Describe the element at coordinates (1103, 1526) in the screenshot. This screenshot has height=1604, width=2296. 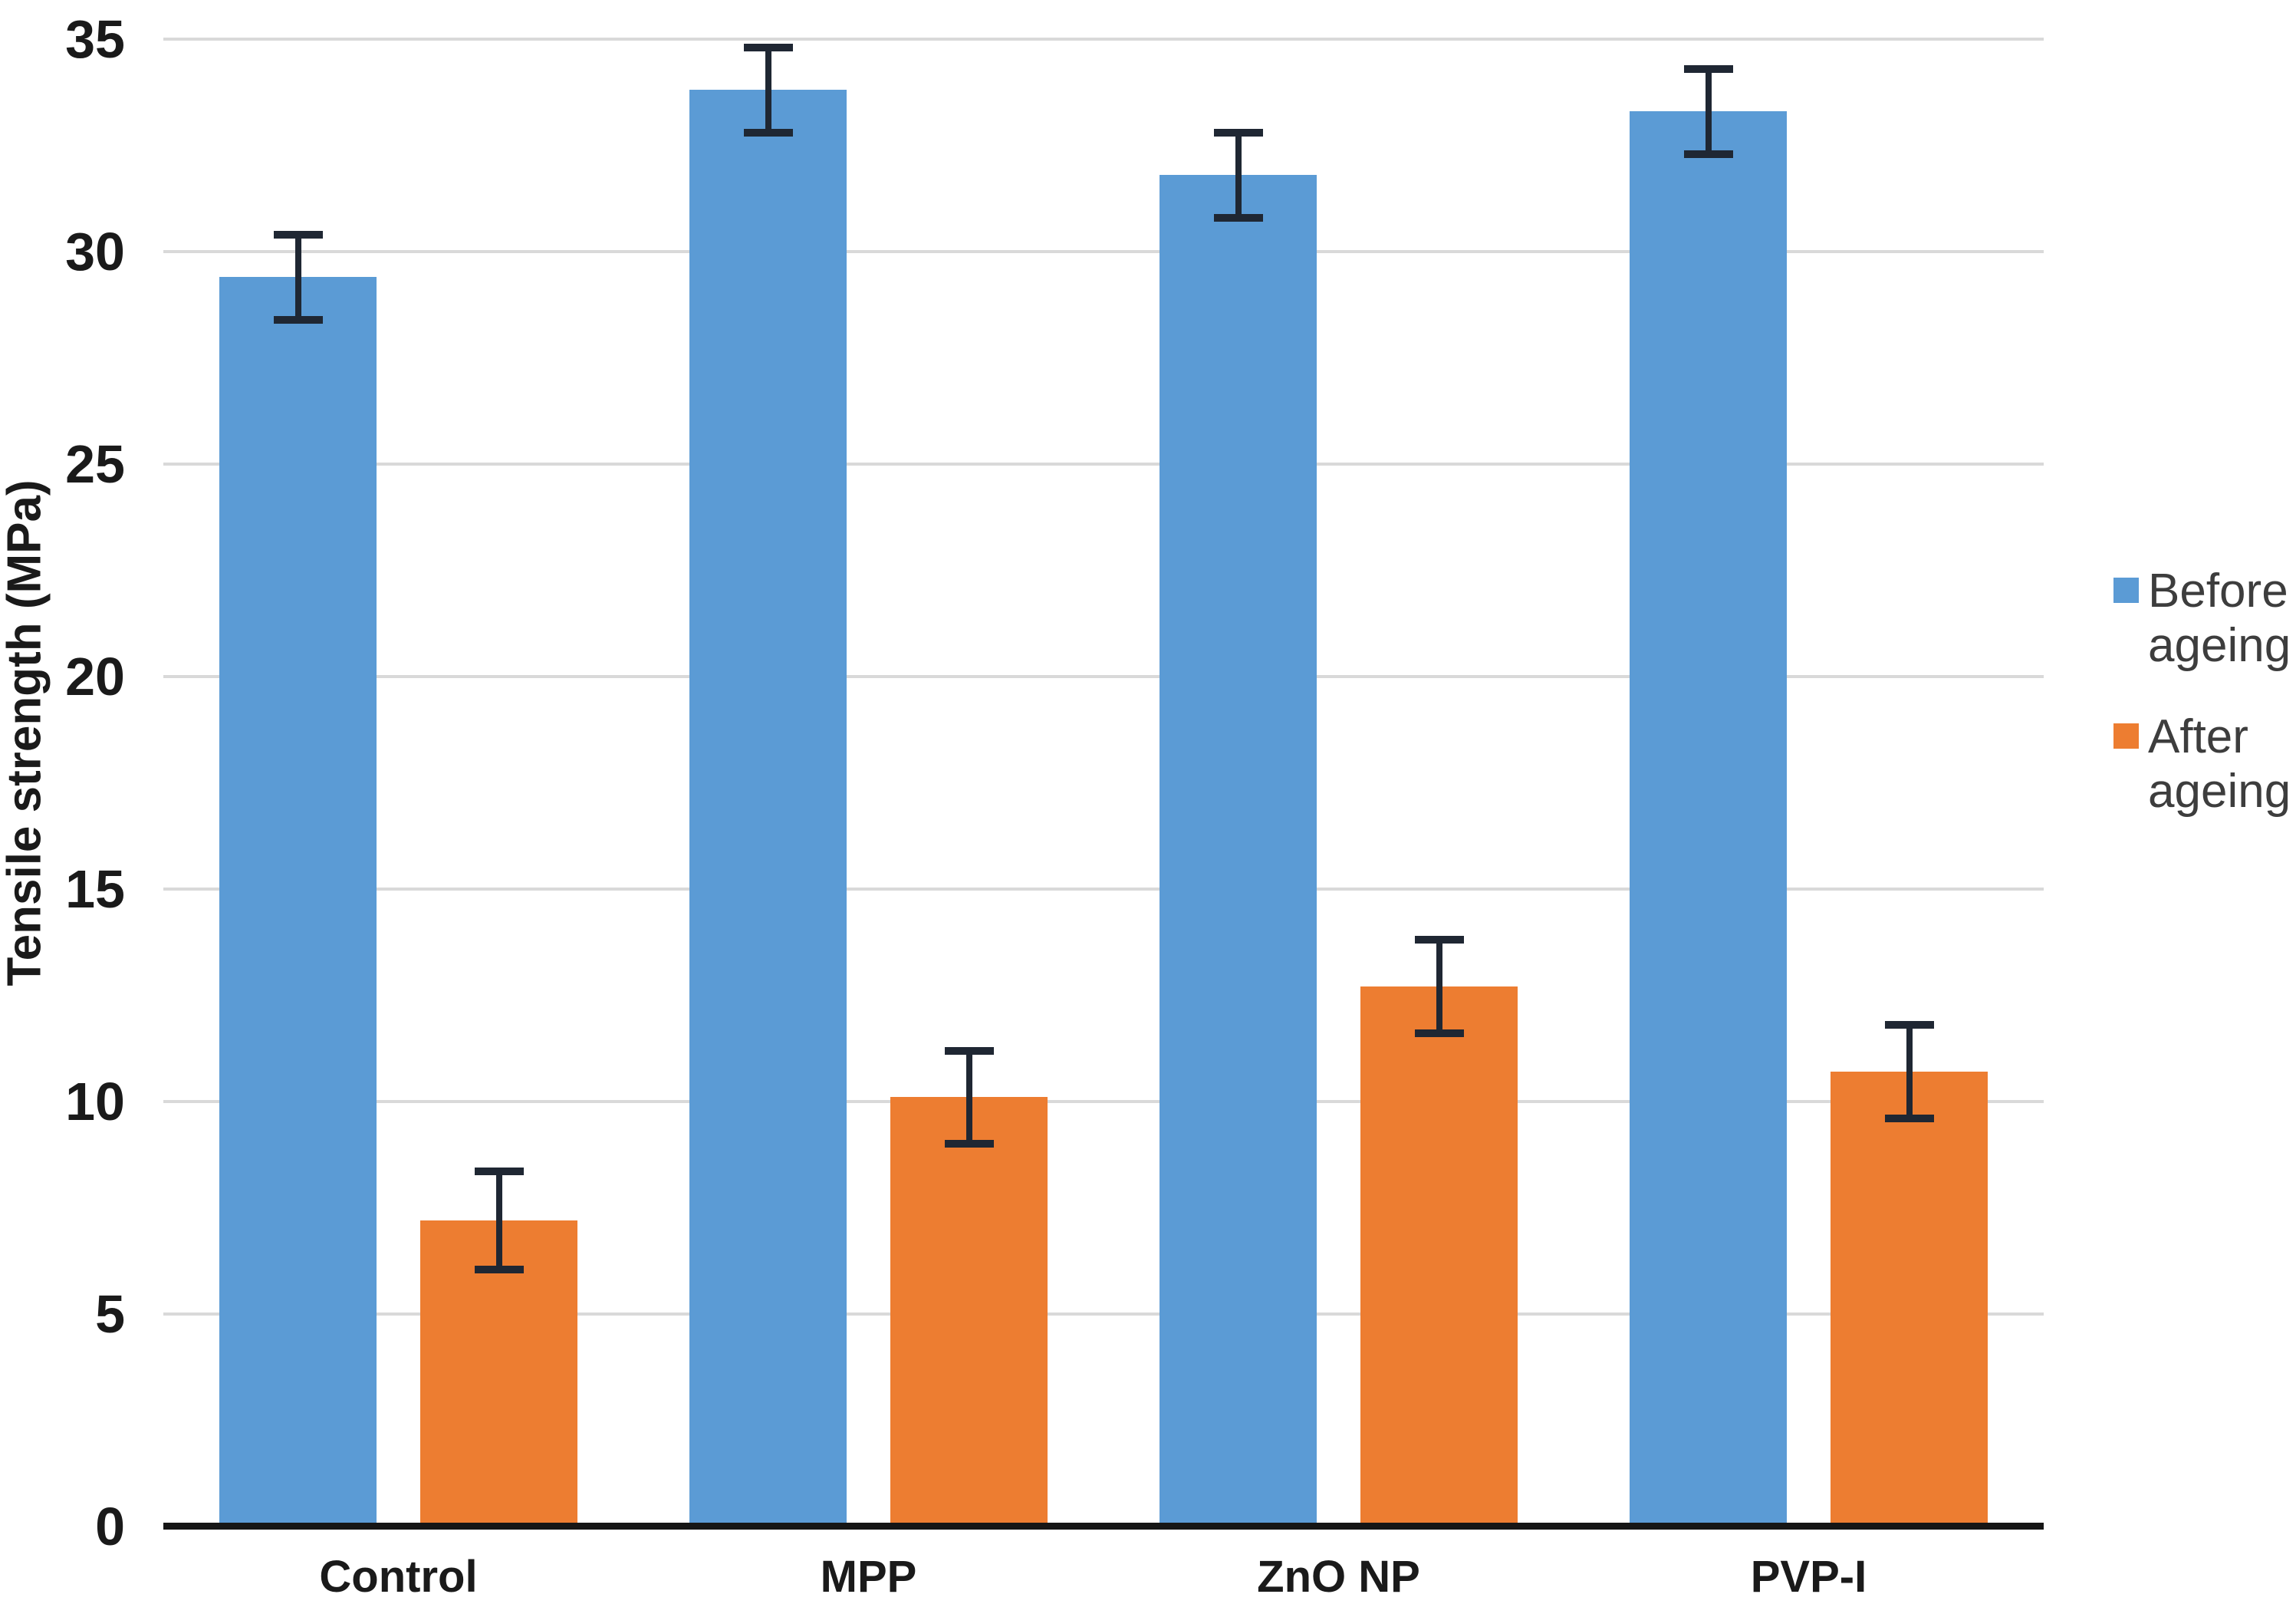
I see `x-axis-line` at that location.